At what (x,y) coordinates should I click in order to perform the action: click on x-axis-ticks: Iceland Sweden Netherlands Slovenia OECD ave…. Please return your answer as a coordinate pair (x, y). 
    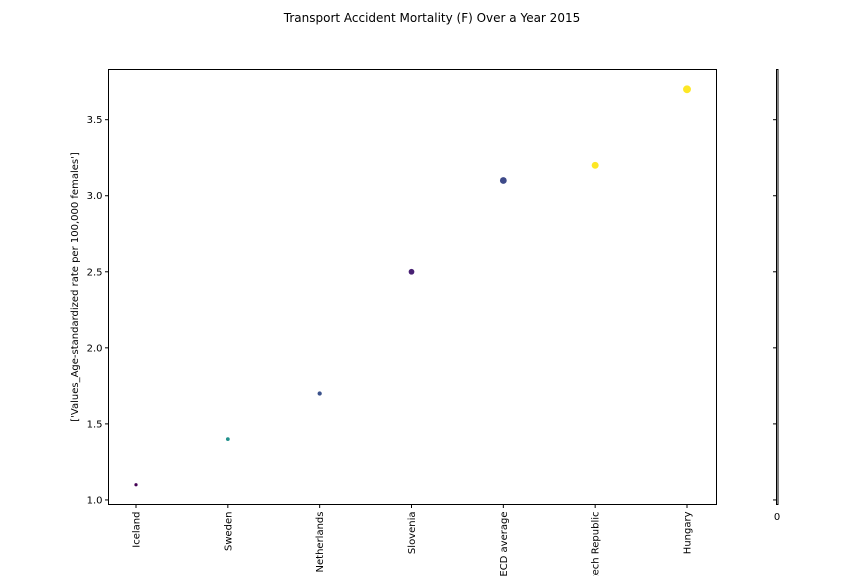
    Looking at the image, I should click on (413, 540).